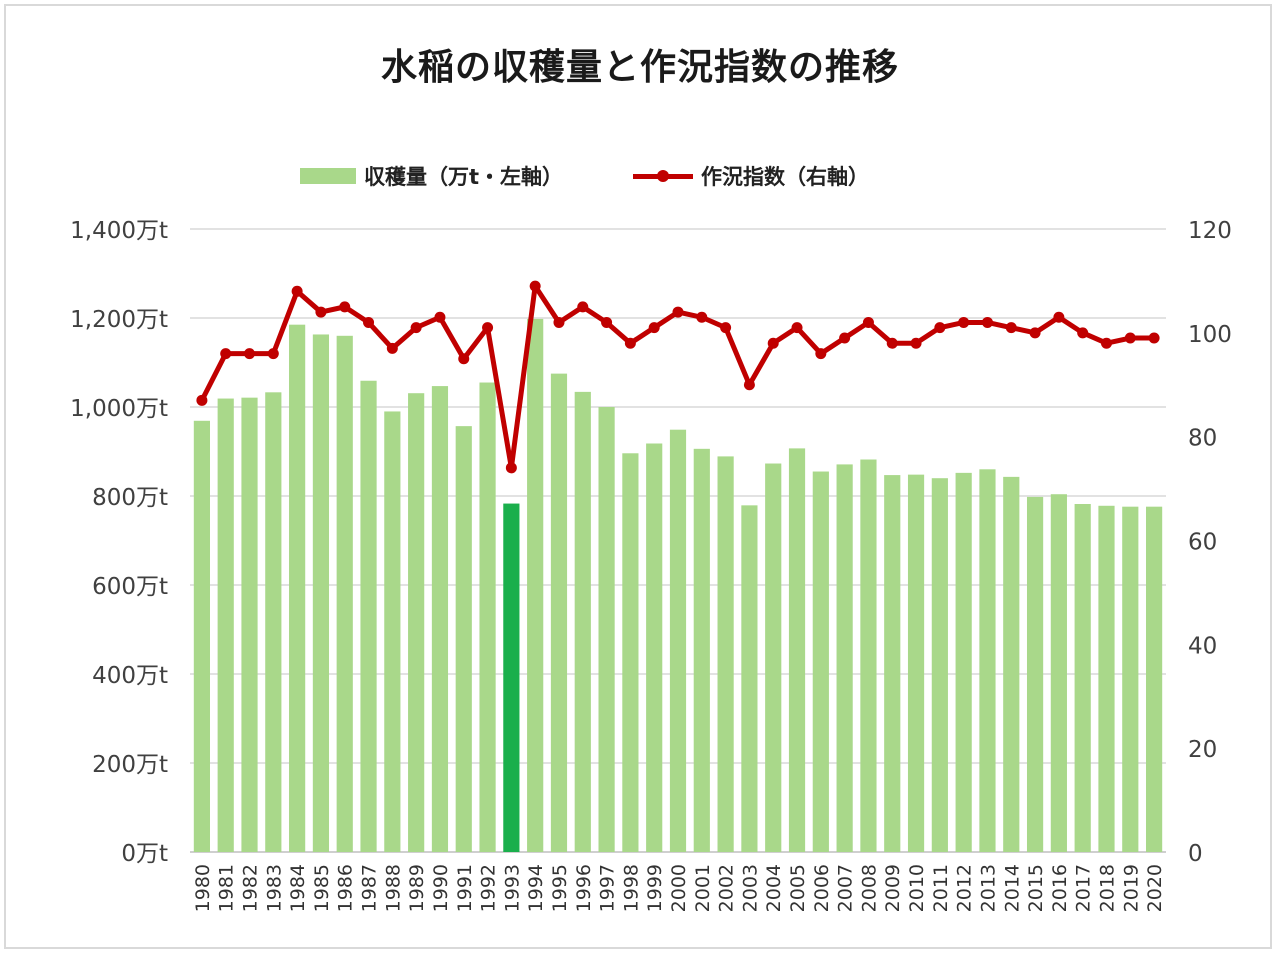 The height and width of the screenshot is (955, 1280). Describe the element at coordinates (560, 888) in the screenshot. I see `x-tick-label: 1995` at that location.